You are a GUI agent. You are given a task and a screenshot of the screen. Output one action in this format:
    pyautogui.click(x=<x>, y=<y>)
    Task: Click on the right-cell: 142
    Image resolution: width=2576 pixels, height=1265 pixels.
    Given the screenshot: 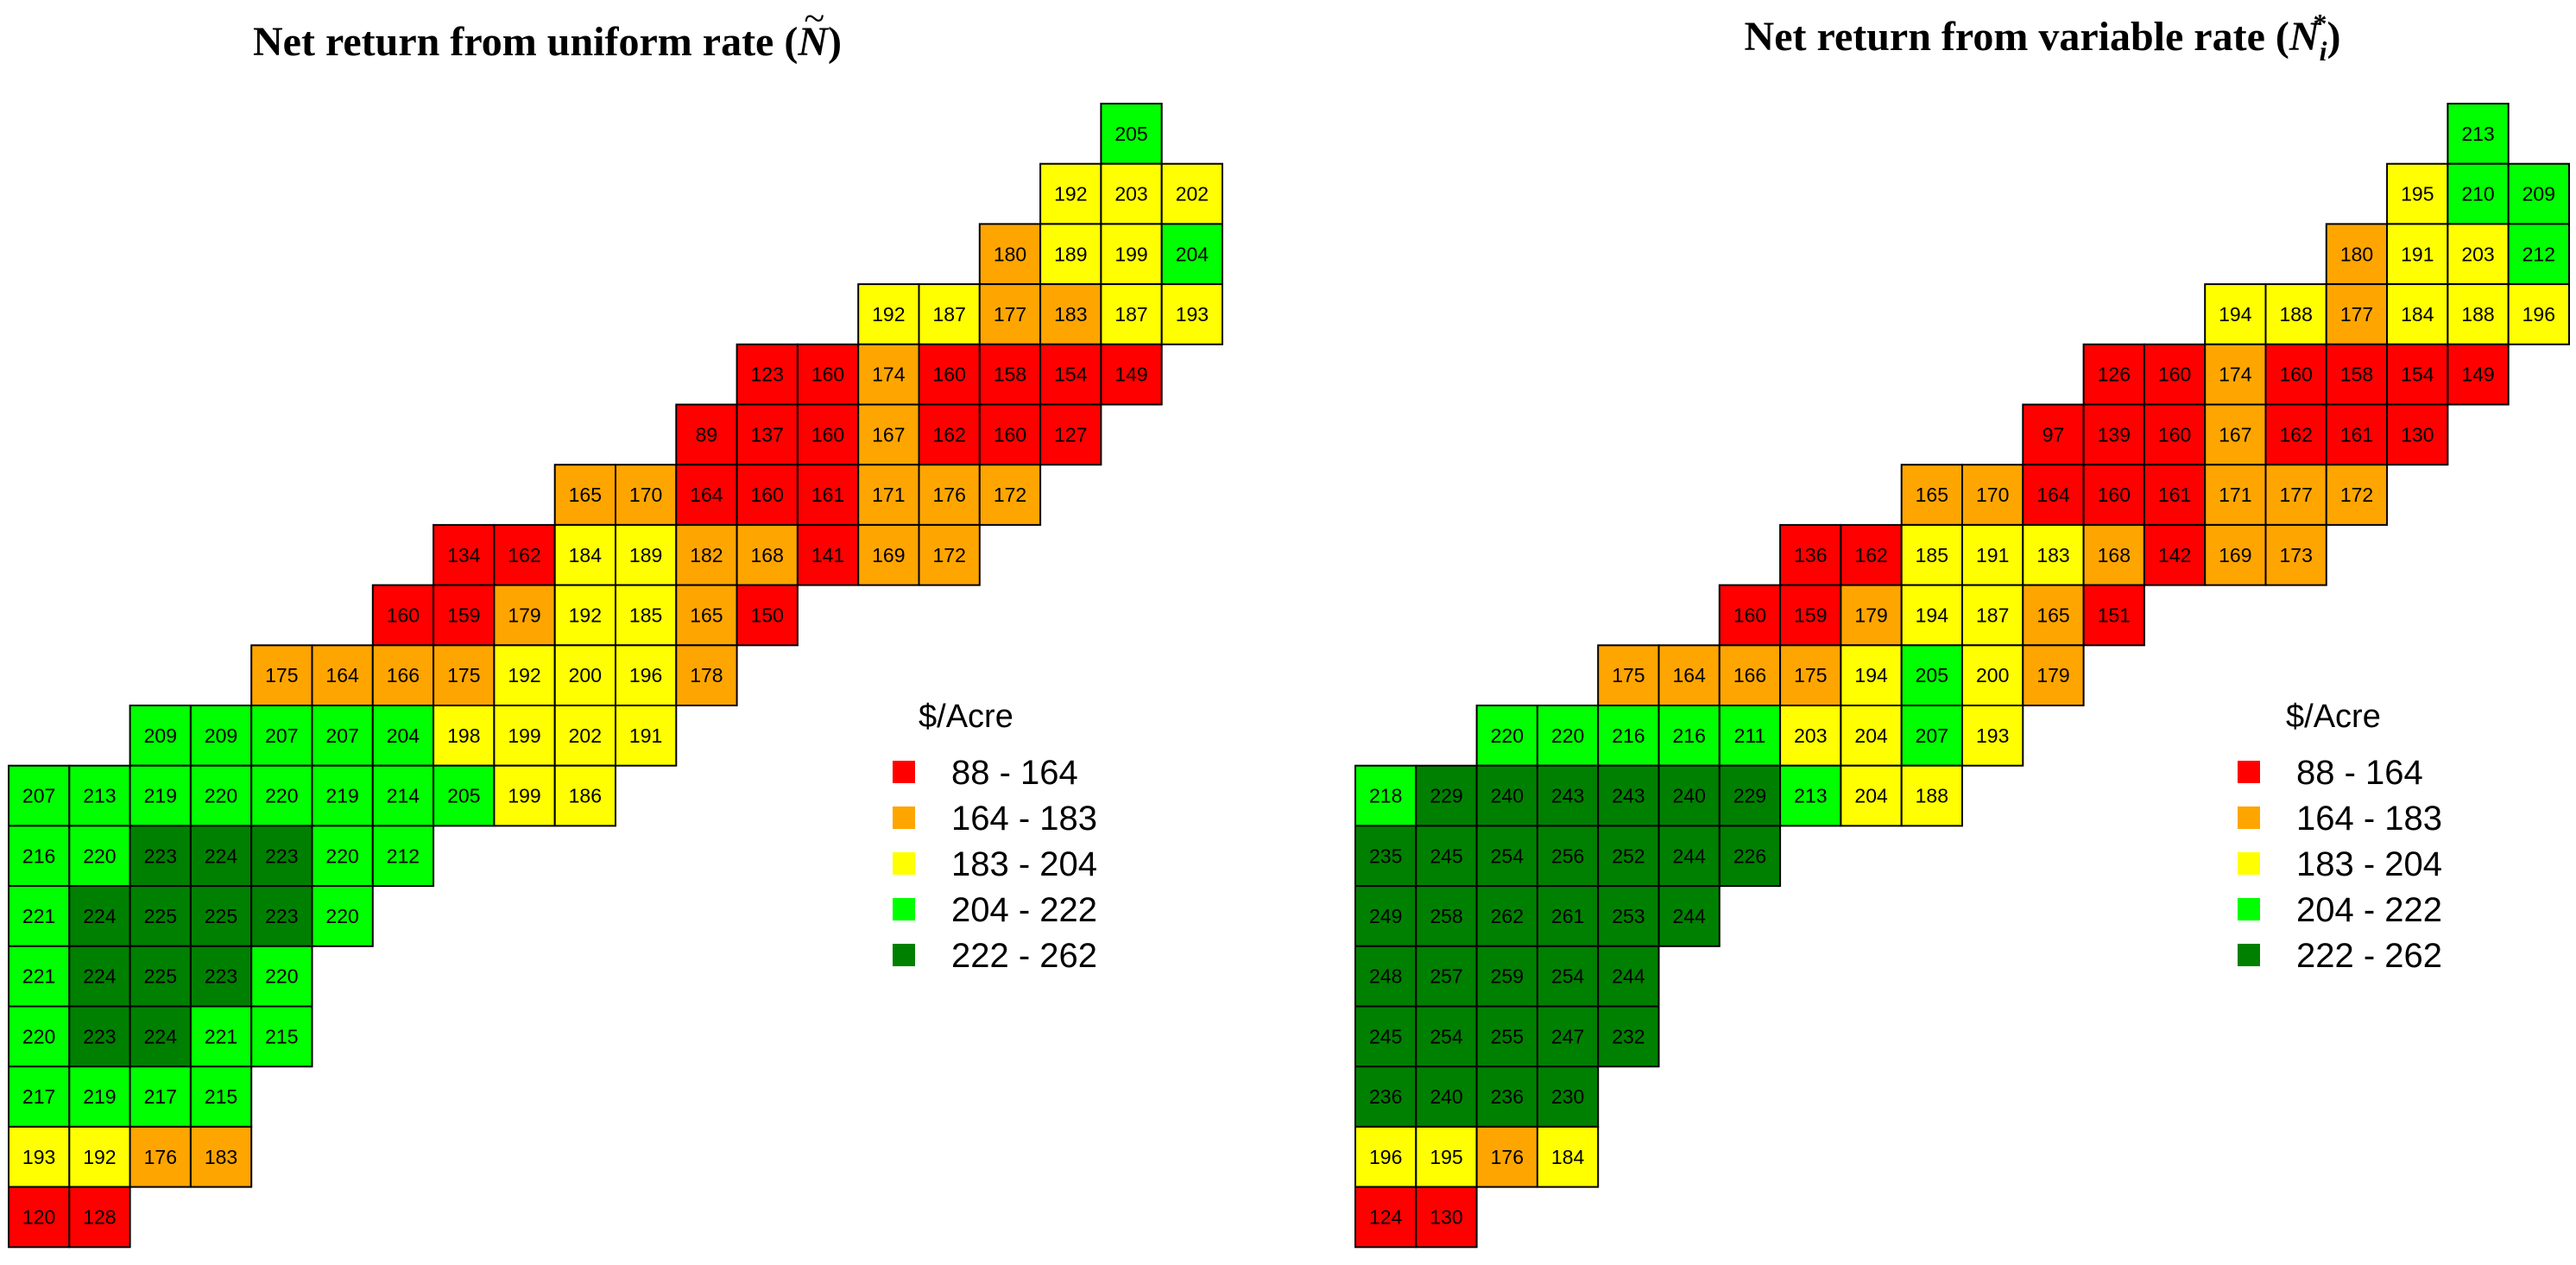 What is the action you would take?
    pyautogui.click(x=2175, y=554)
    